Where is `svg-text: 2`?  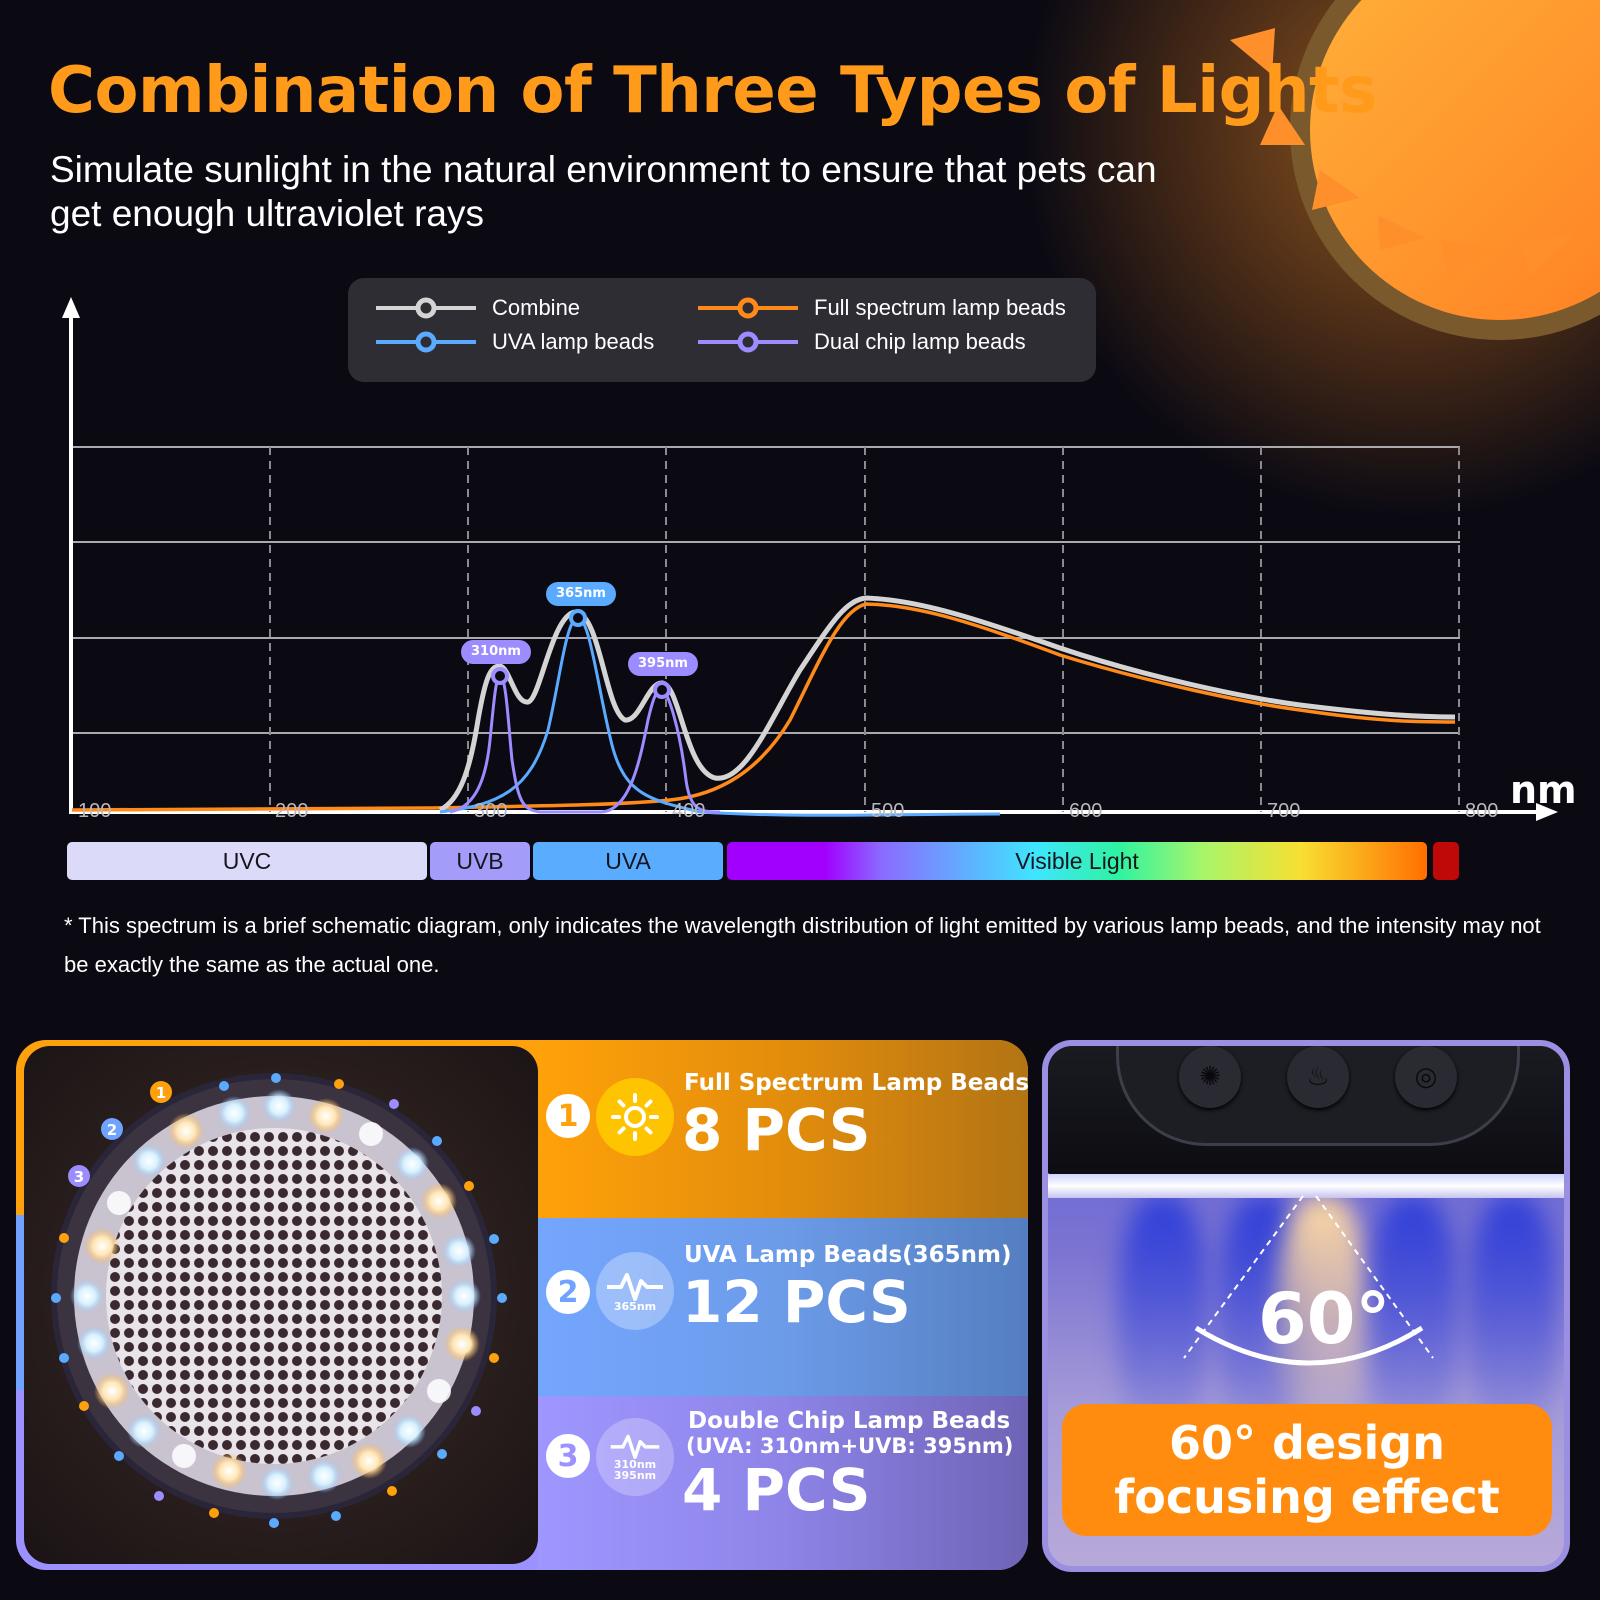
svg-text: 2 is located at coordinates (112, 1130).